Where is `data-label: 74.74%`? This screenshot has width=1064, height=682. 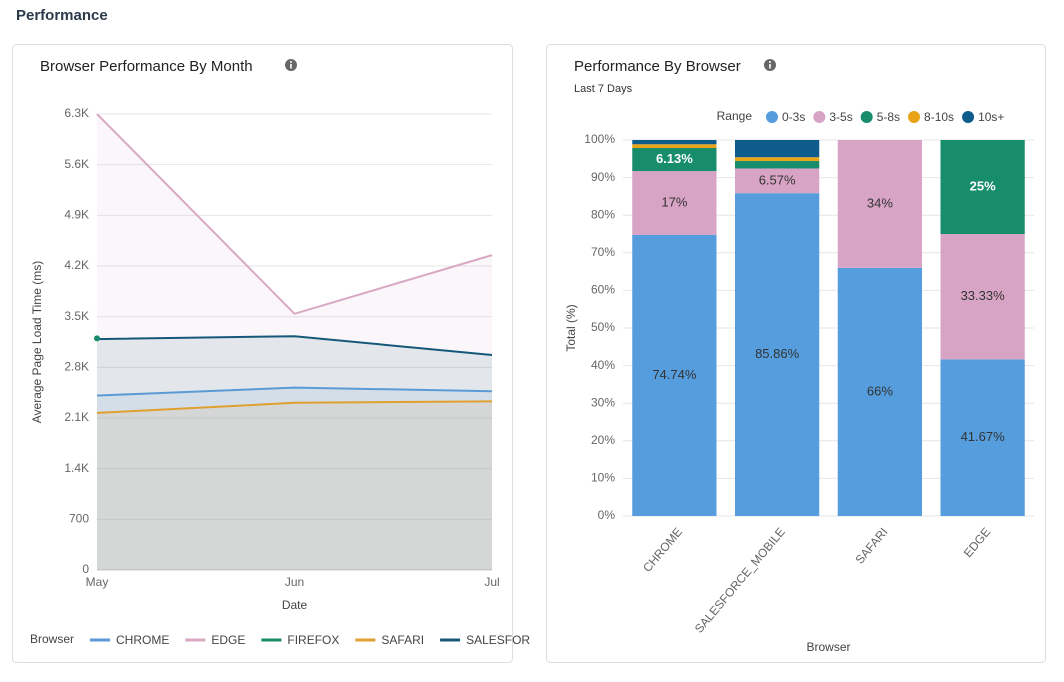
data-label: 74.74% is located at coordinates (674, 374).